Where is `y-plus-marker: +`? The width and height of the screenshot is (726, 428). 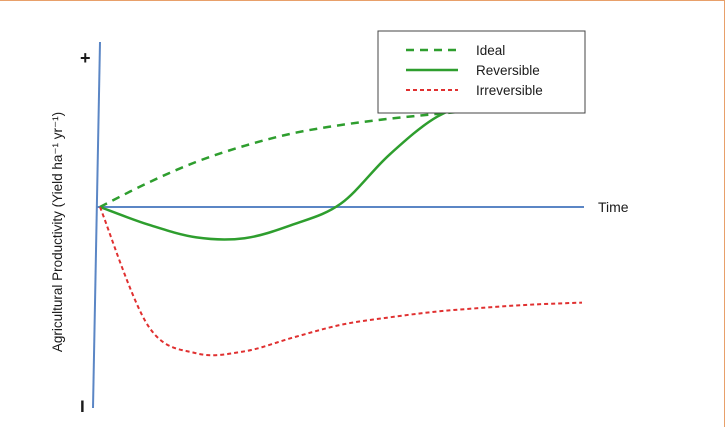
y-plus-marker: + is located at coordinates (85, 58).